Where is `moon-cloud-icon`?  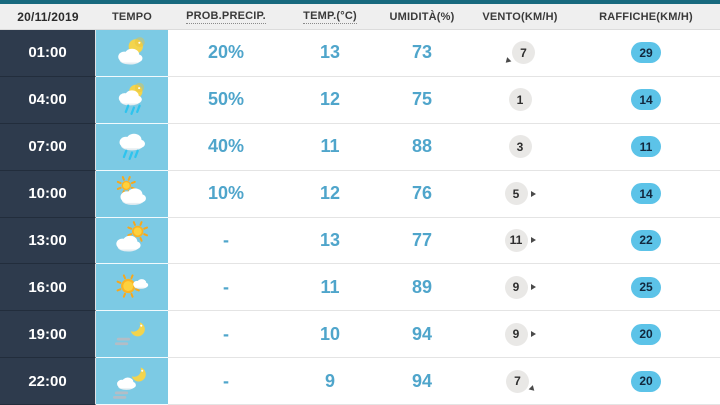
moon-cloud-icon is located at coordinates (132, 53).